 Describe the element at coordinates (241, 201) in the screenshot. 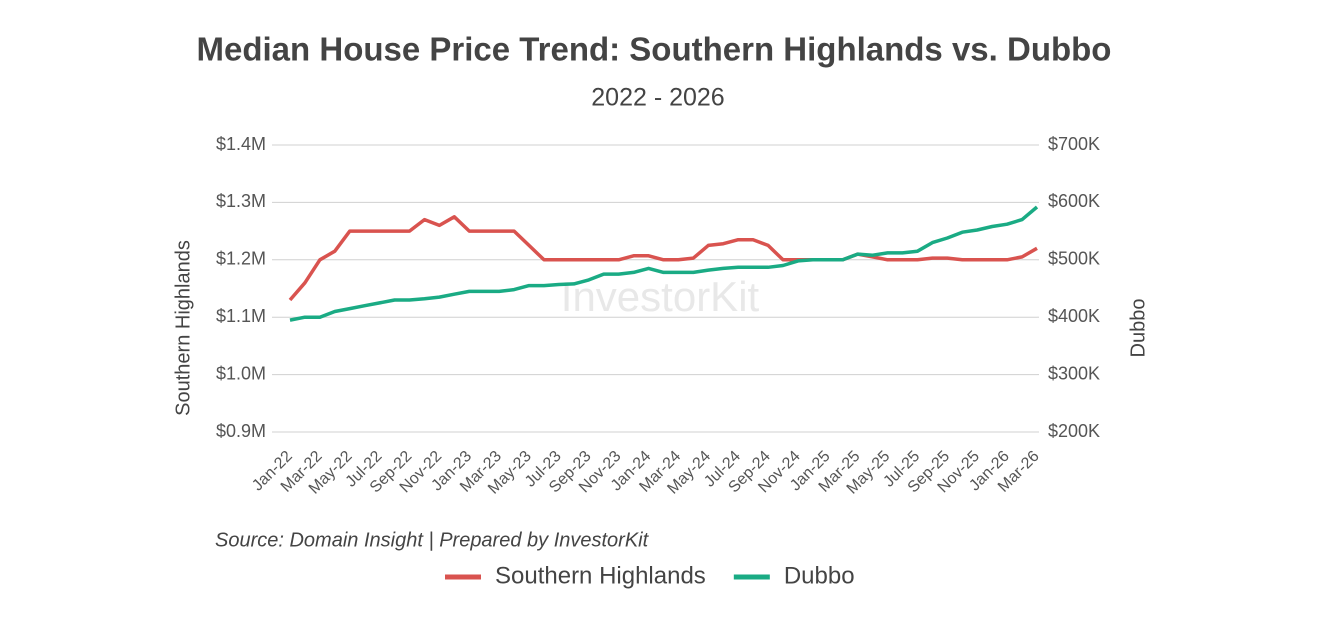

I see `y-tick-label: $1.3M` at that location.